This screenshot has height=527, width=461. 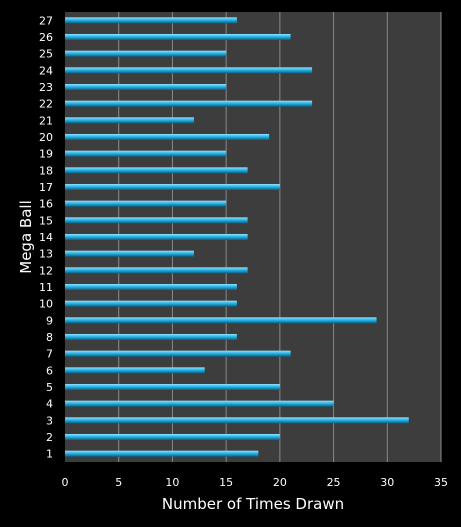 What do you see at coordinates (46, 204) in the screenshot?
I see `y-tick-label: 16` at bounding box center [46, 204].